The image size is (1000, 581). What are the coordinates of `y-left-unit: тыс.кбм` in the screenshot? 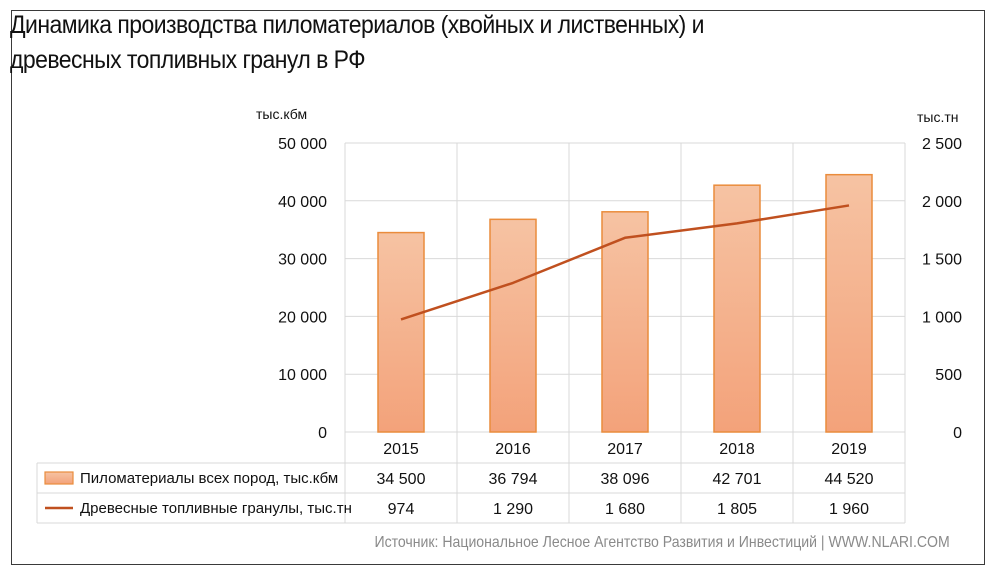 It's located at (281, 114).